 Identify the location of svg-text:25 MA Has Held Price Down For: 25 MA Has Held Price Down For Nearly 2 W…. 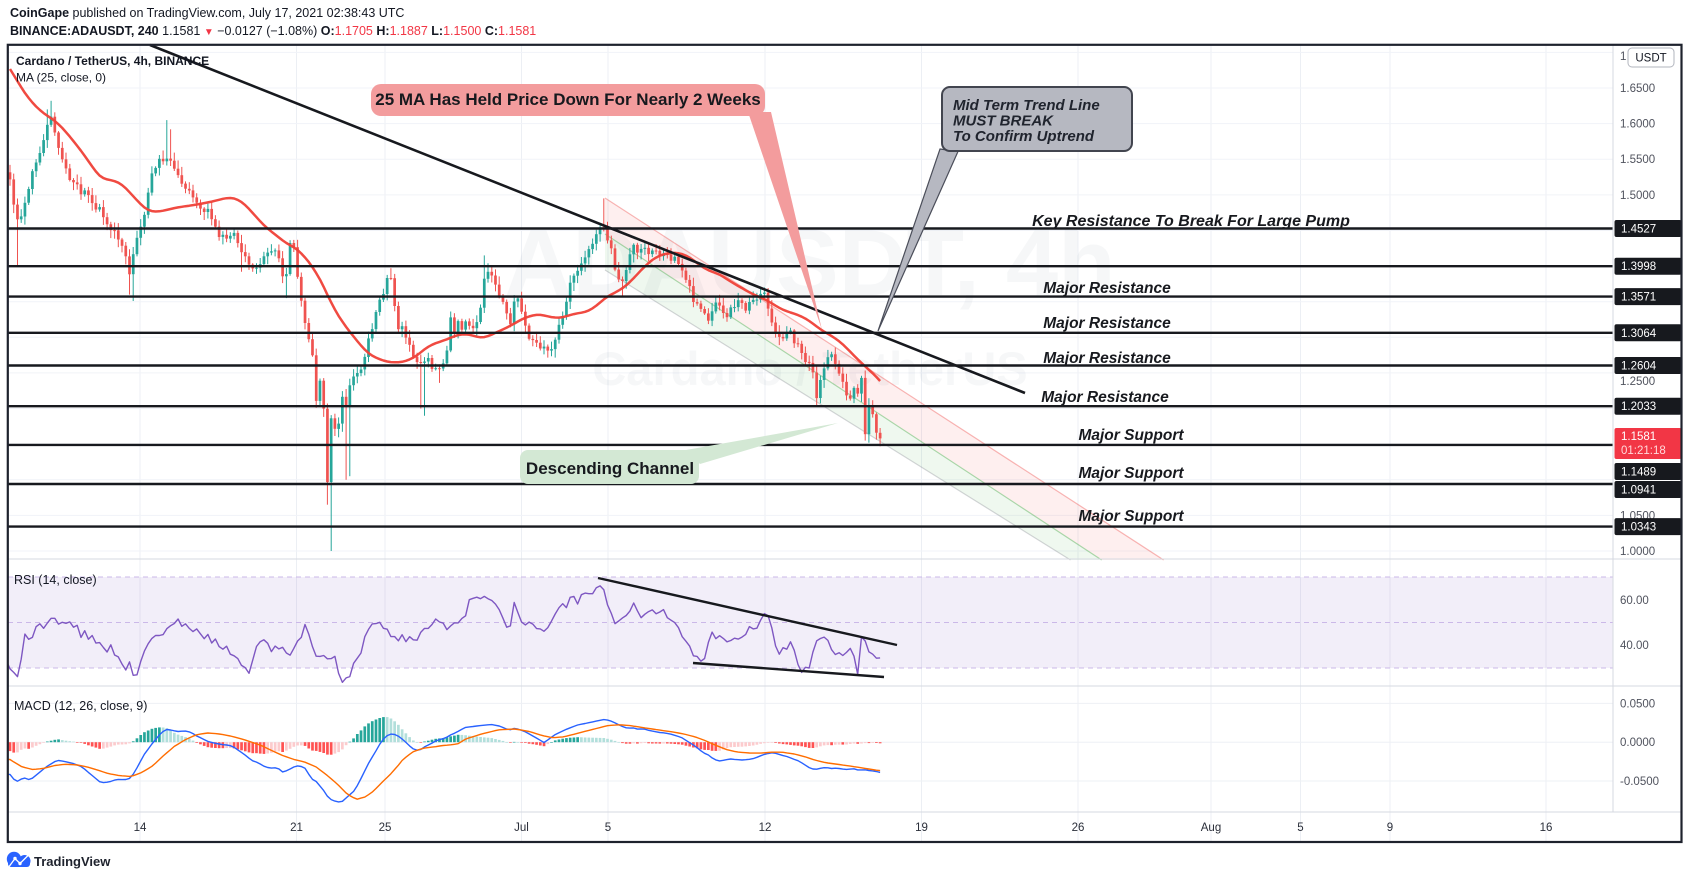
(567, 99).